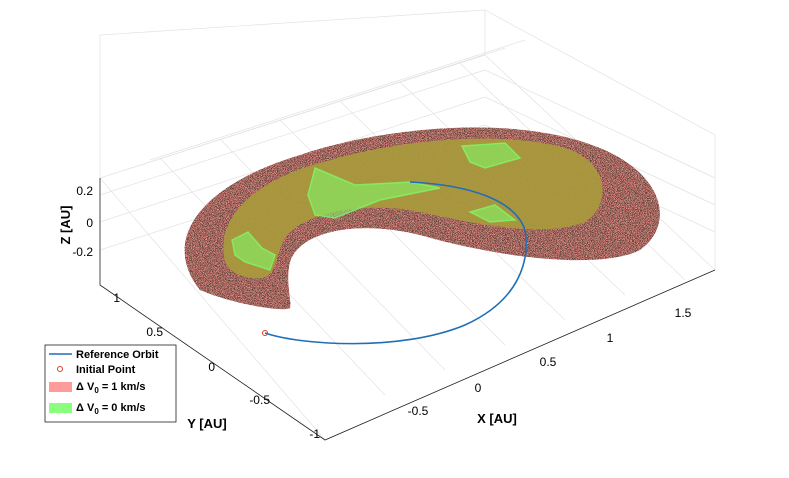 Image resolution: width=789 pixels, height=478 pixels. I want to click on dv0-region, so click(376, 206).